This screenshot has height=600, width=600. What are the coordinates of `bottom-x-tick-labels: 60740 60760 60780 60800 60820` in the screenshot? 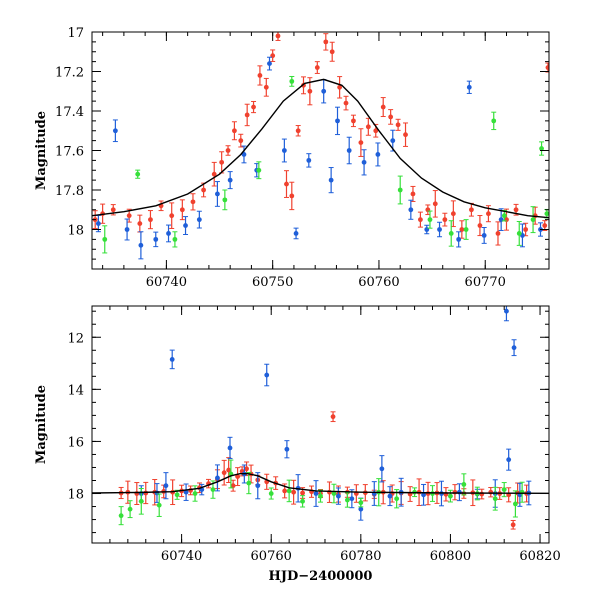 It's located at (361, 556).